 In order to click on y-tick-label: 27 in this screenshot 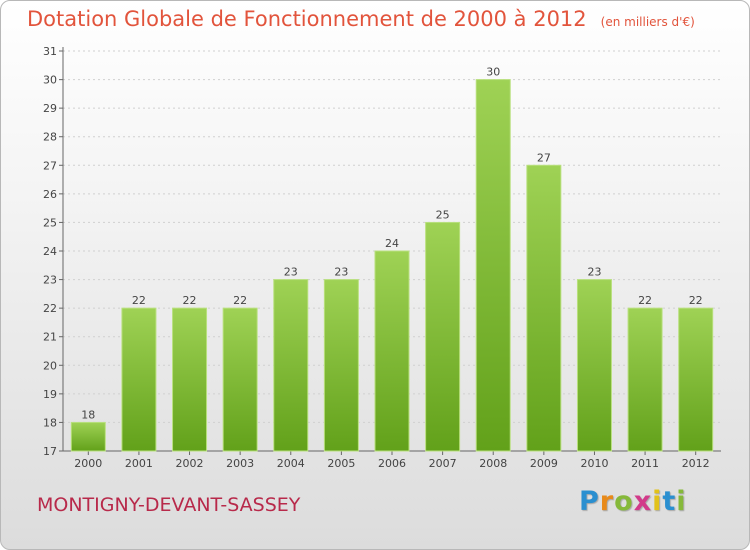, I will do `click(50, 165)`.